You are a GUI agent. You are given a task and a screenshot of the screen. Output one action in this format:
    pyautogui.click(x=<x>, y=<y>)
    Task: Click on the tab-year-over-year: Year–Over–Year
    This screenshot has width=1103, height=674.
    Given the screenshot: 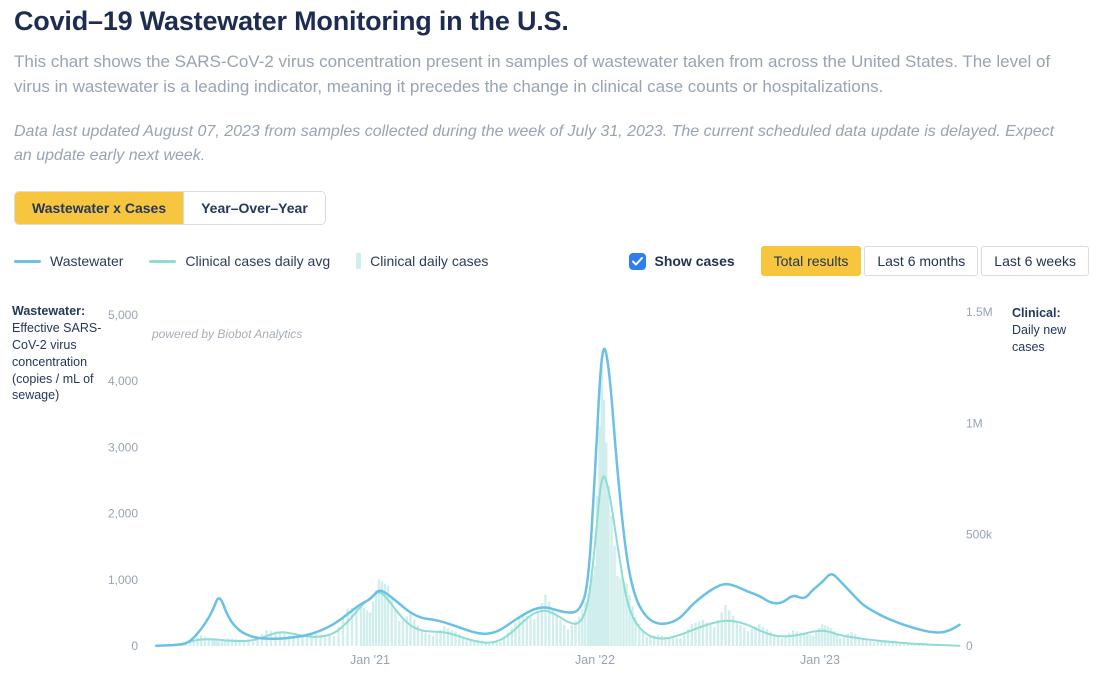 What is the action you would take?
    pyautogui.click(x=254, y=208)
    